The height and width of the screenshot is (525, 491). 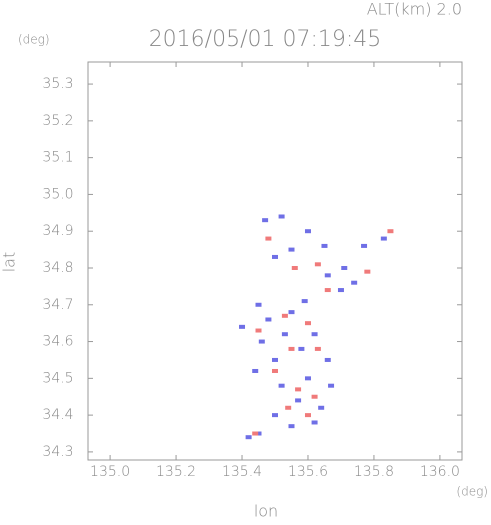 I want to click on x-axis-label: lon, so click(x=266, y=511).